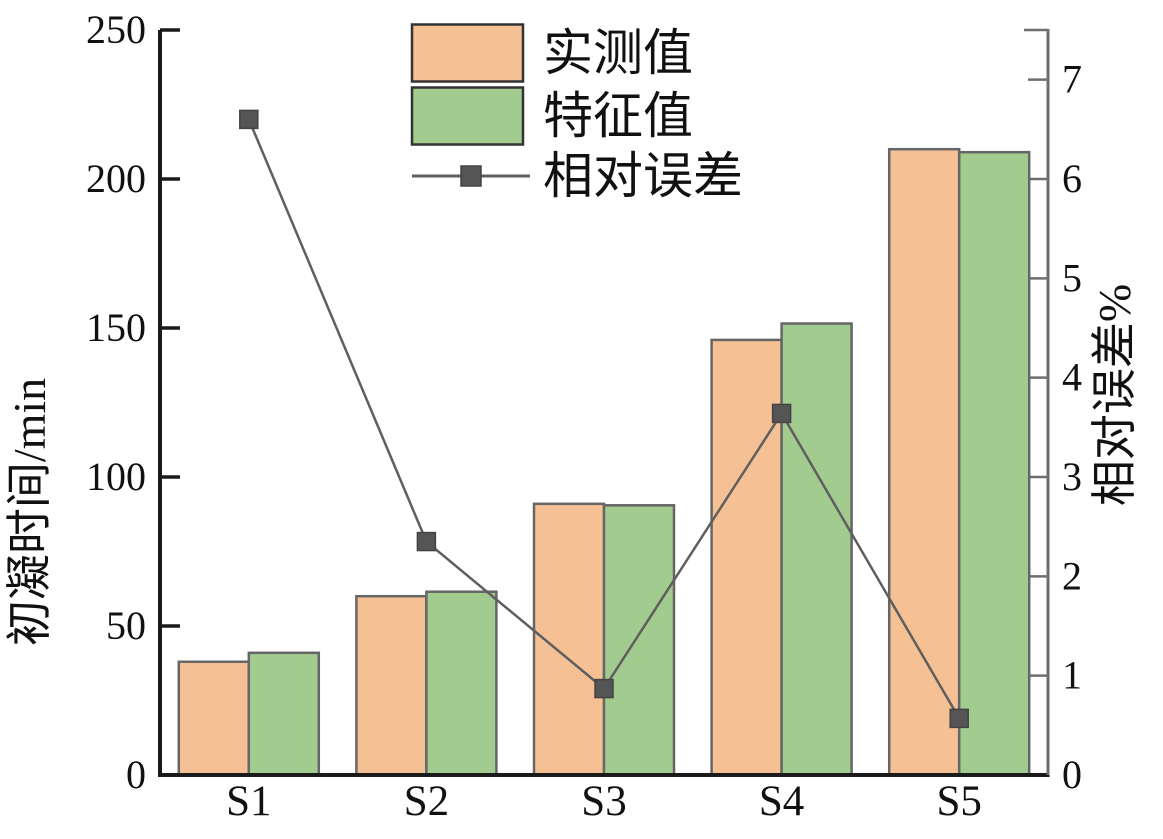 This screenshot has width=1163, height=839. What do you see at coordinates (467, 116) in the screenshot?
I see `legend-swatch-characteristic` at bounding box center [467, 116].